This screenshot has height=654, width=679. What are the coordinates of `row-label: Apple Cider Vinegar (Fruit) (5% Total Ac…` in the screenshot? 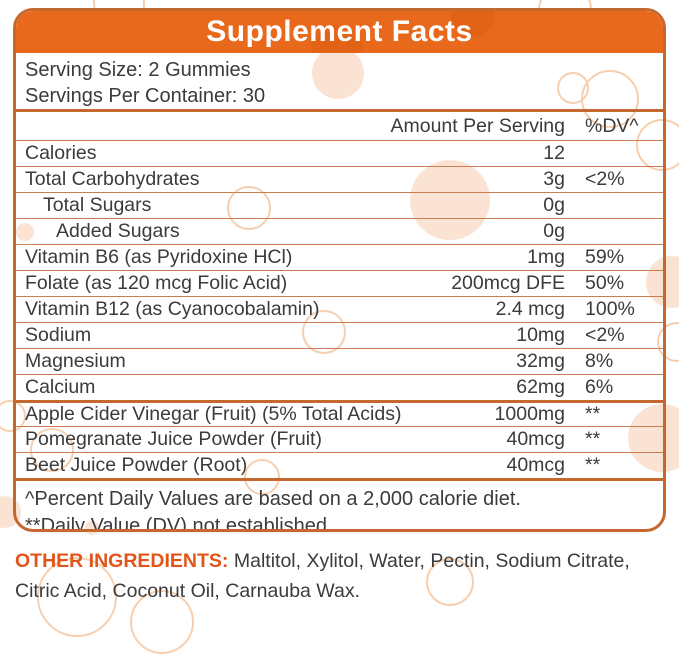 It's located at (213, 414).